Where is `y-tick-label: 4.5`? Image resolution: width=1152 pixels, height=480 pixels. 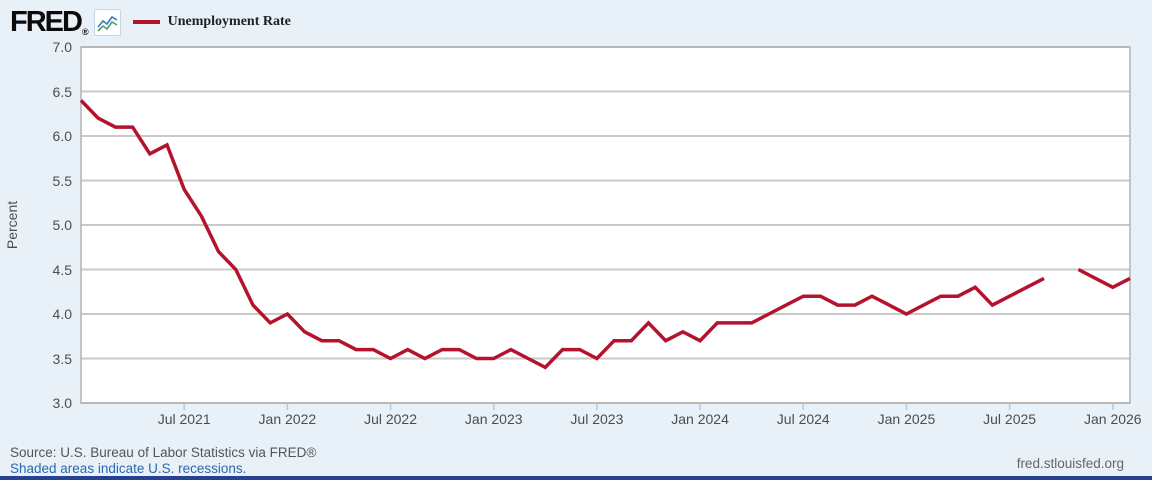 y-tick-label: 4.5 is located at coordinates (62, 269).